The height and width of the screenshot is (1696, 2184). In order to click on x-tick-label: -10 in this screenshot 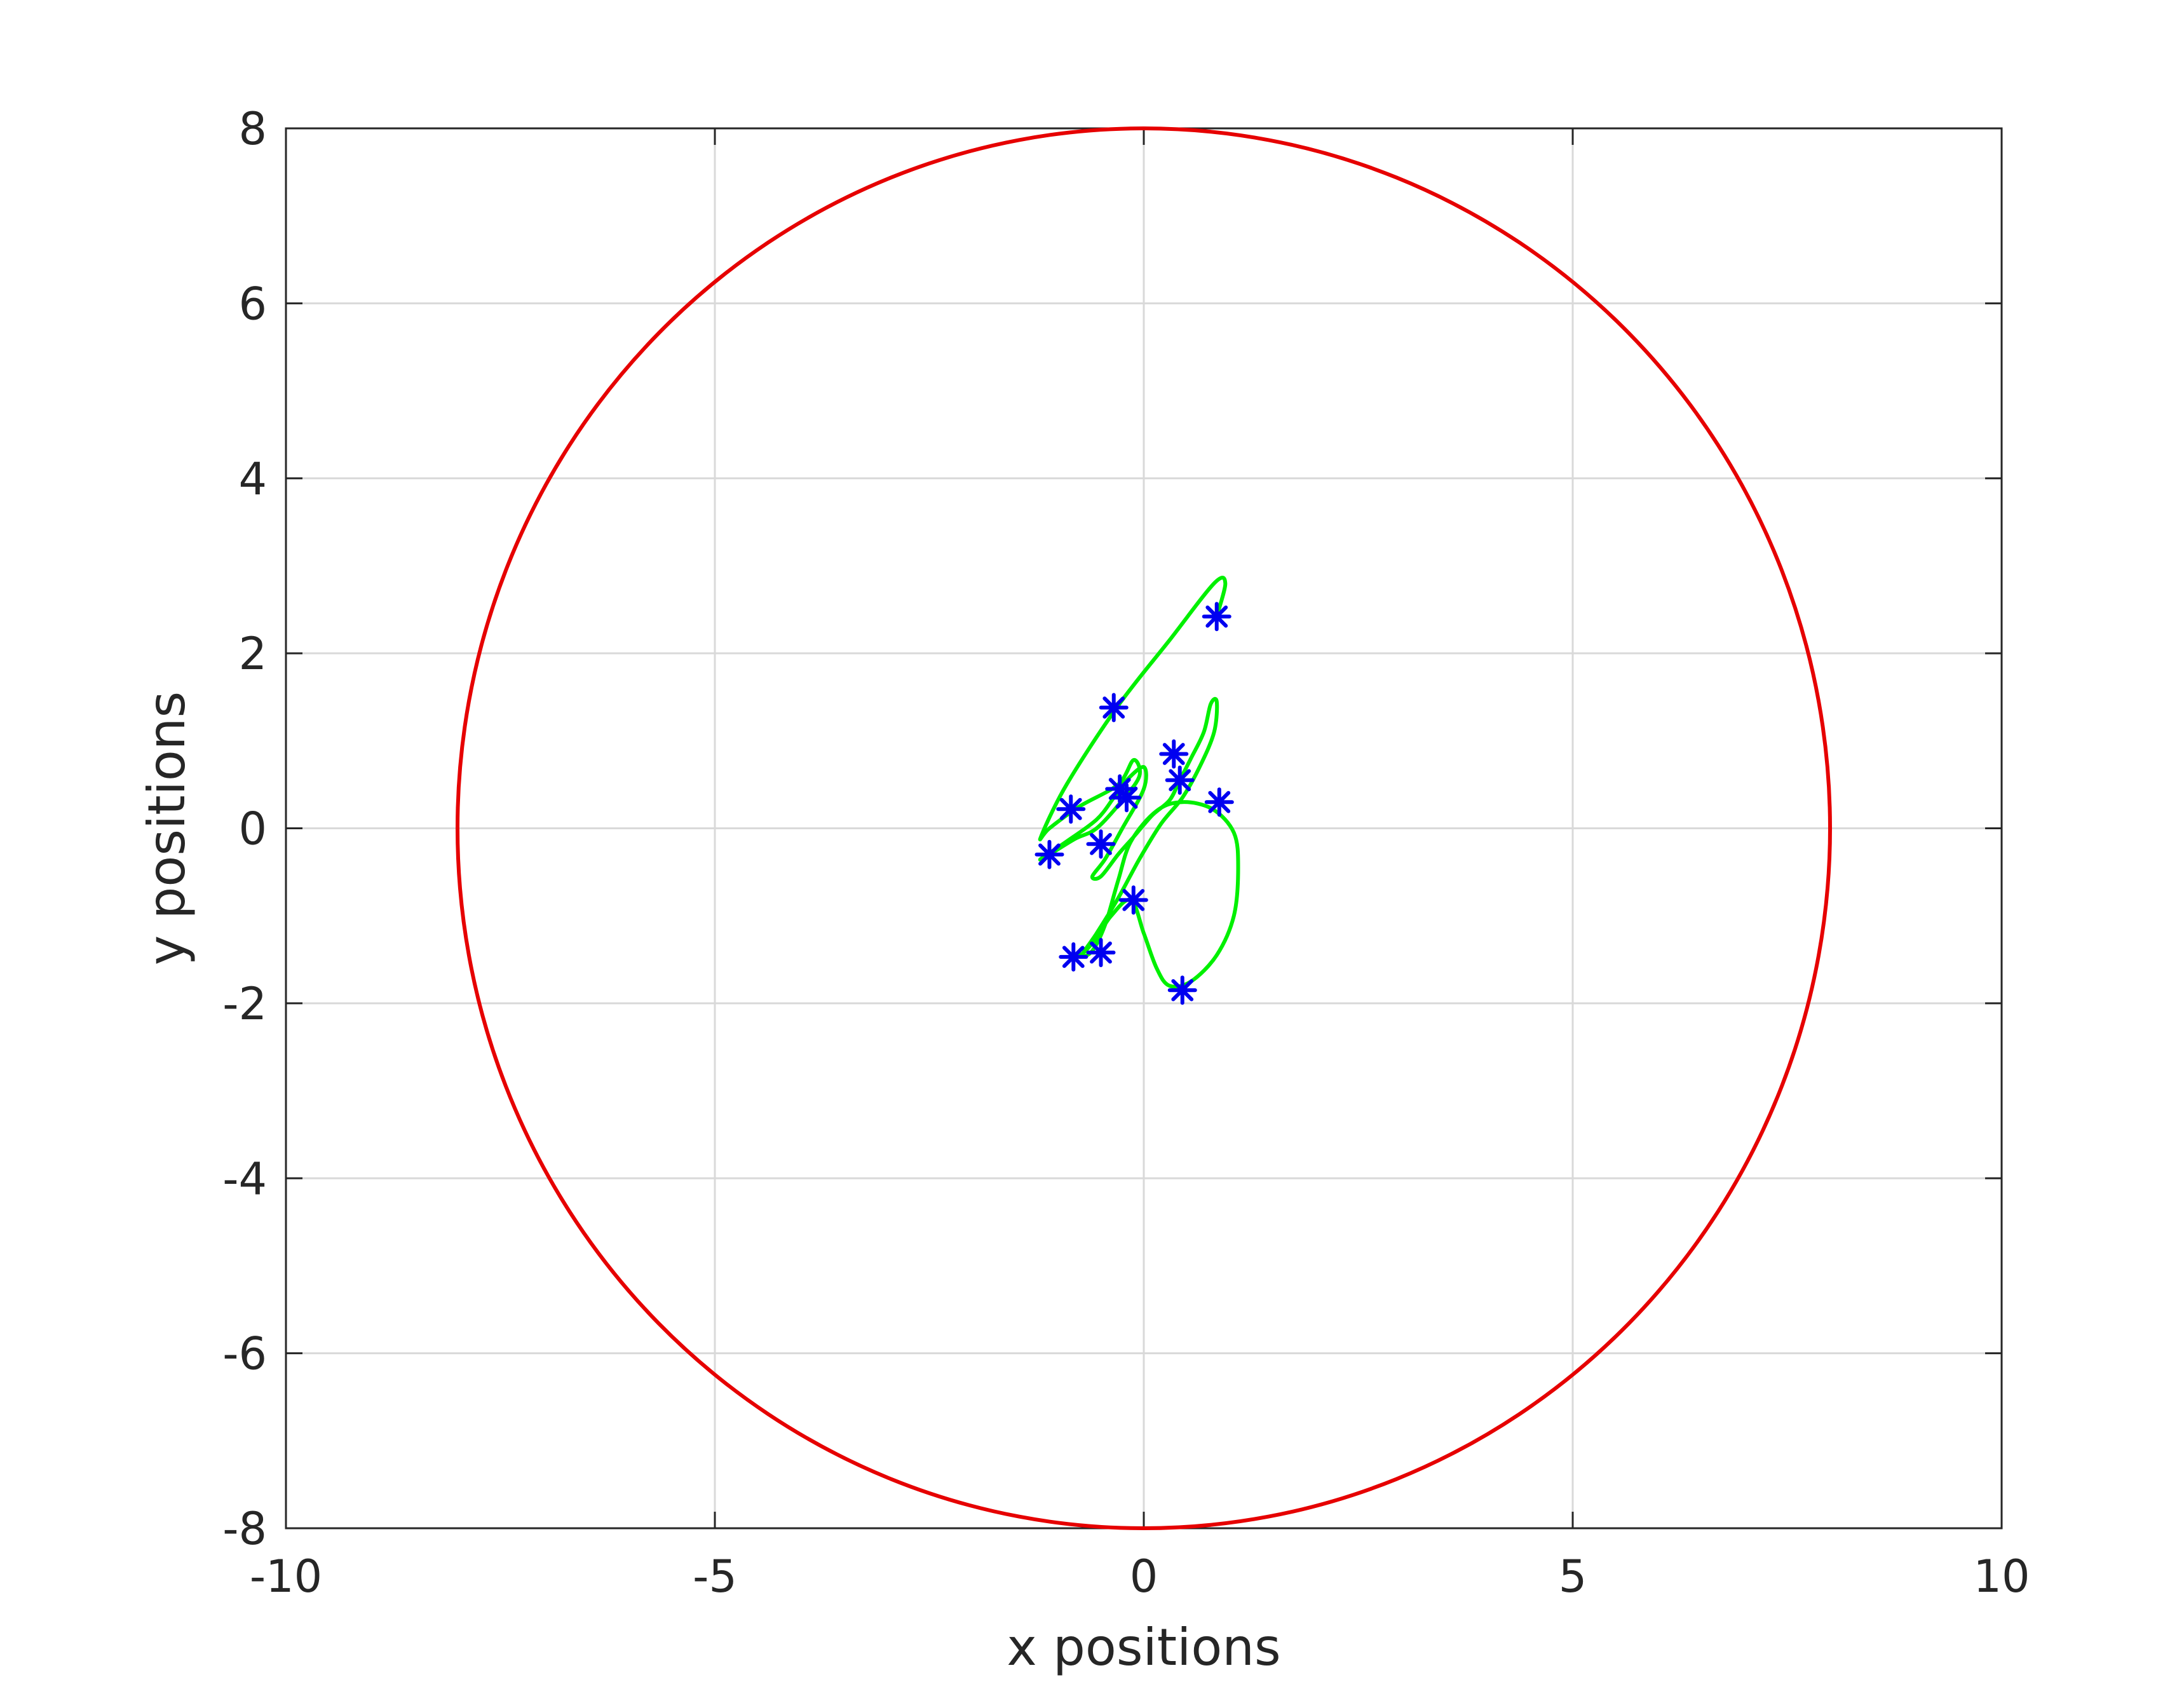, I will do `click(286, 1577)`.